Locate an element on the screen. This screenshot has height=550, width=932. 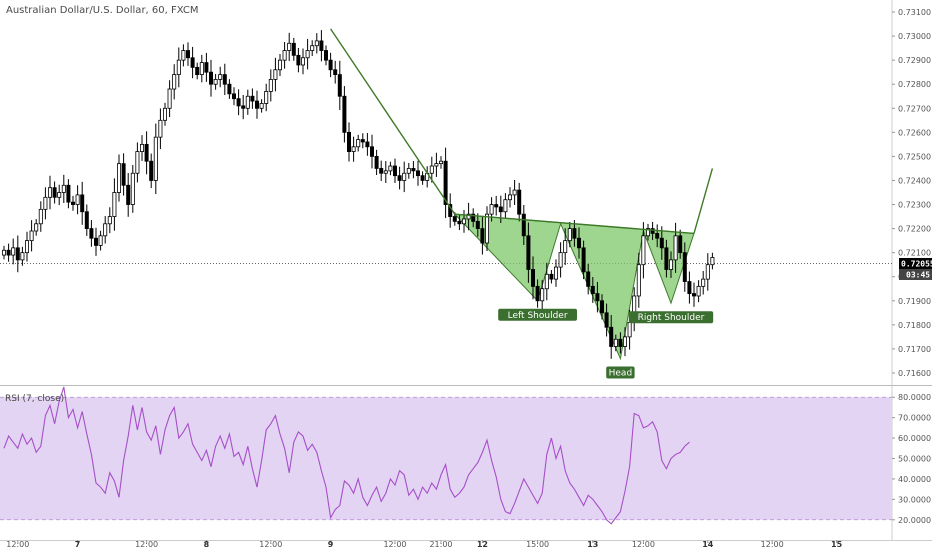
rsi-tick-label: 50.0000 is located at coordinates (914, 459).